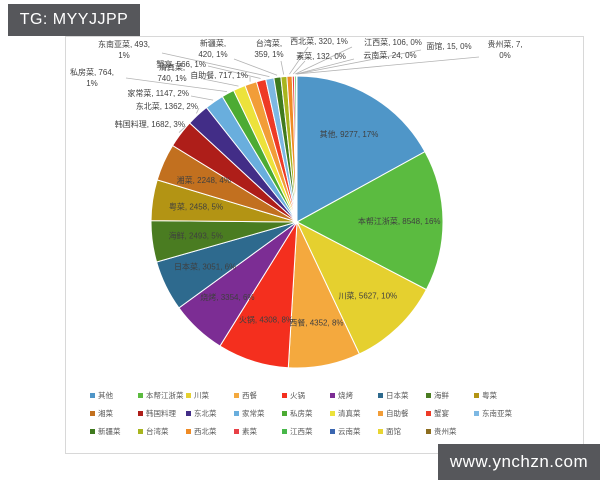 Image resolution: width=600 pixels, height=480 pixels. What do you see at coordinates (450, 413) in the screenshot?
I see `legend-item-16: 蟹宴` at bounding box center [450, 413].